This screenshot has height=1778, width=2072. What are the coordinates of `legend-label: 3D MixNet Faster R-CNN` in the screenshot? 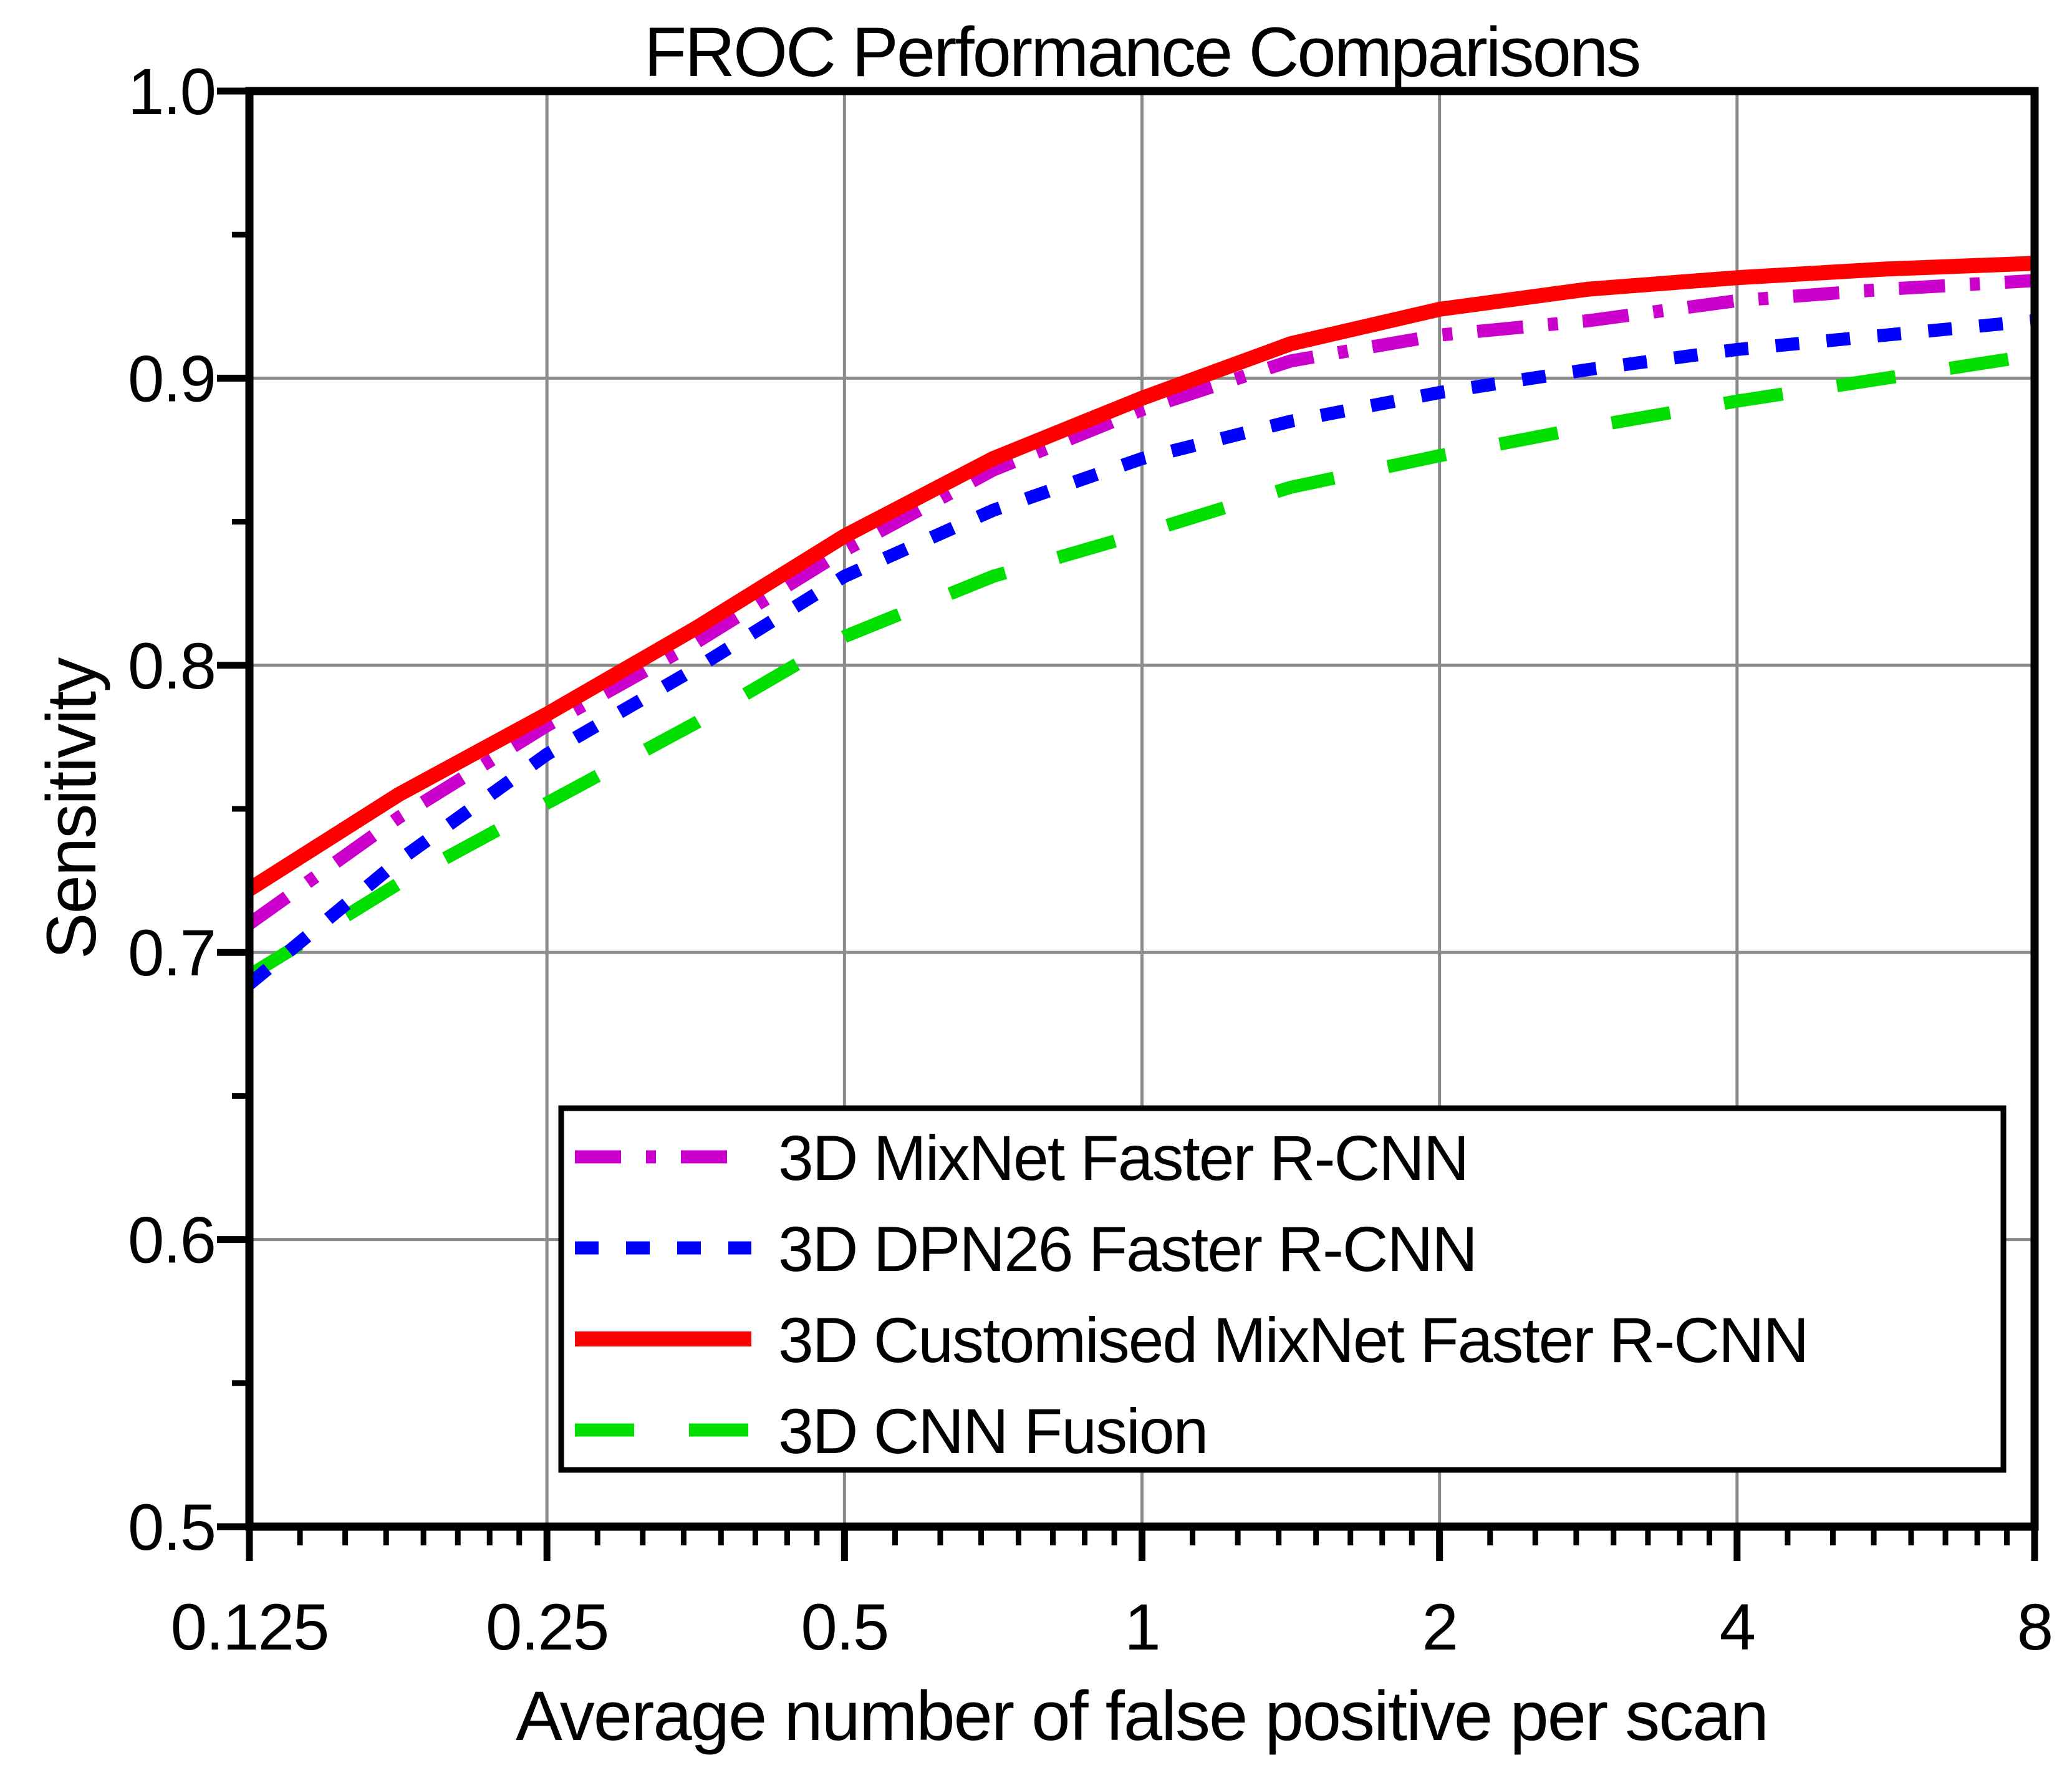 It's located at (1123, 1158).